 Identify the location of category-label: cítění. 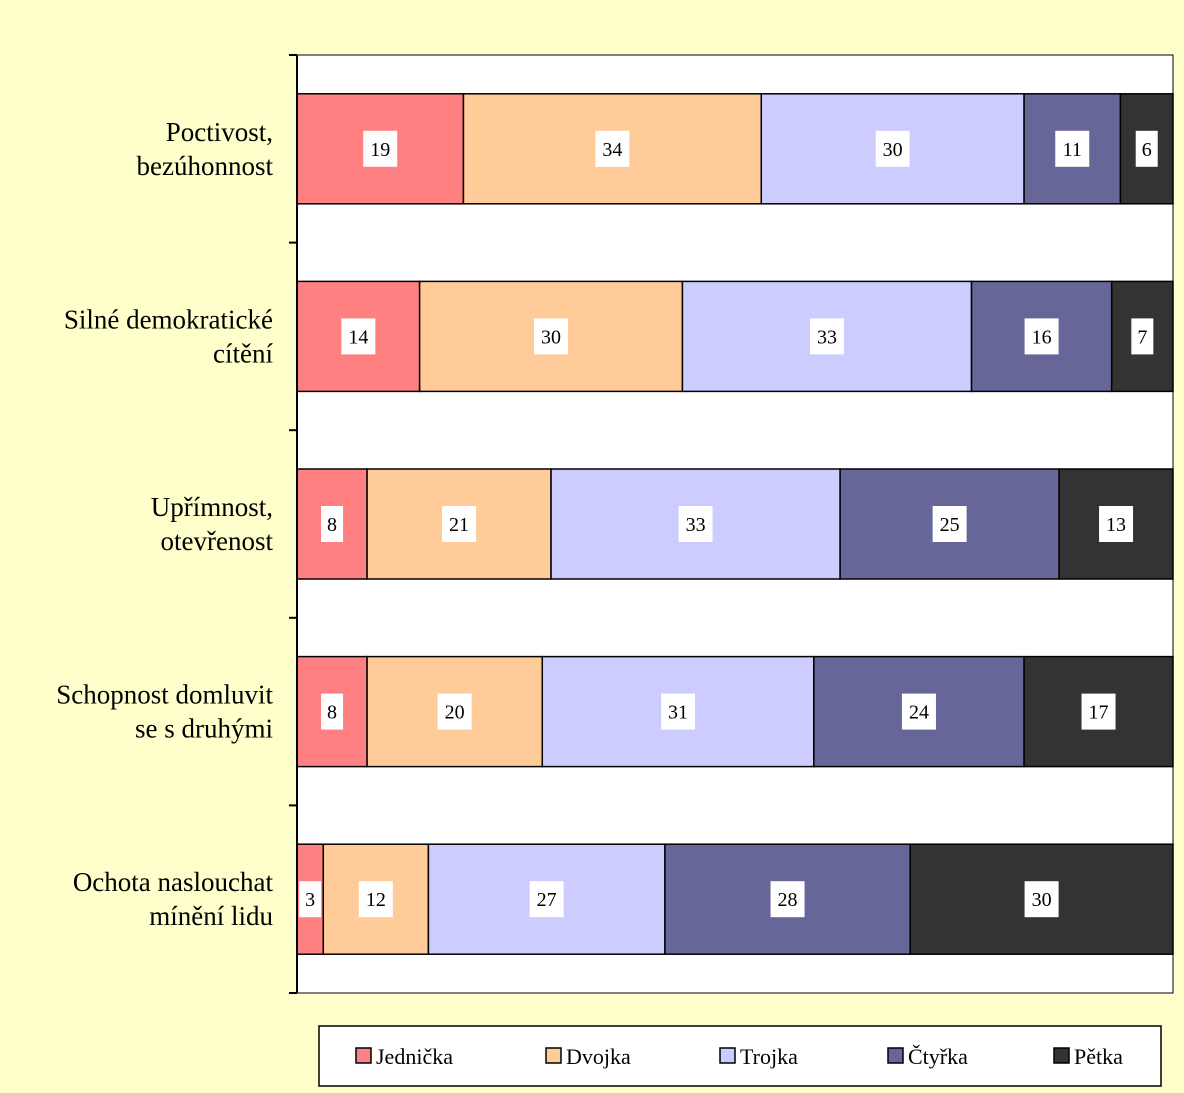
(243, 353).